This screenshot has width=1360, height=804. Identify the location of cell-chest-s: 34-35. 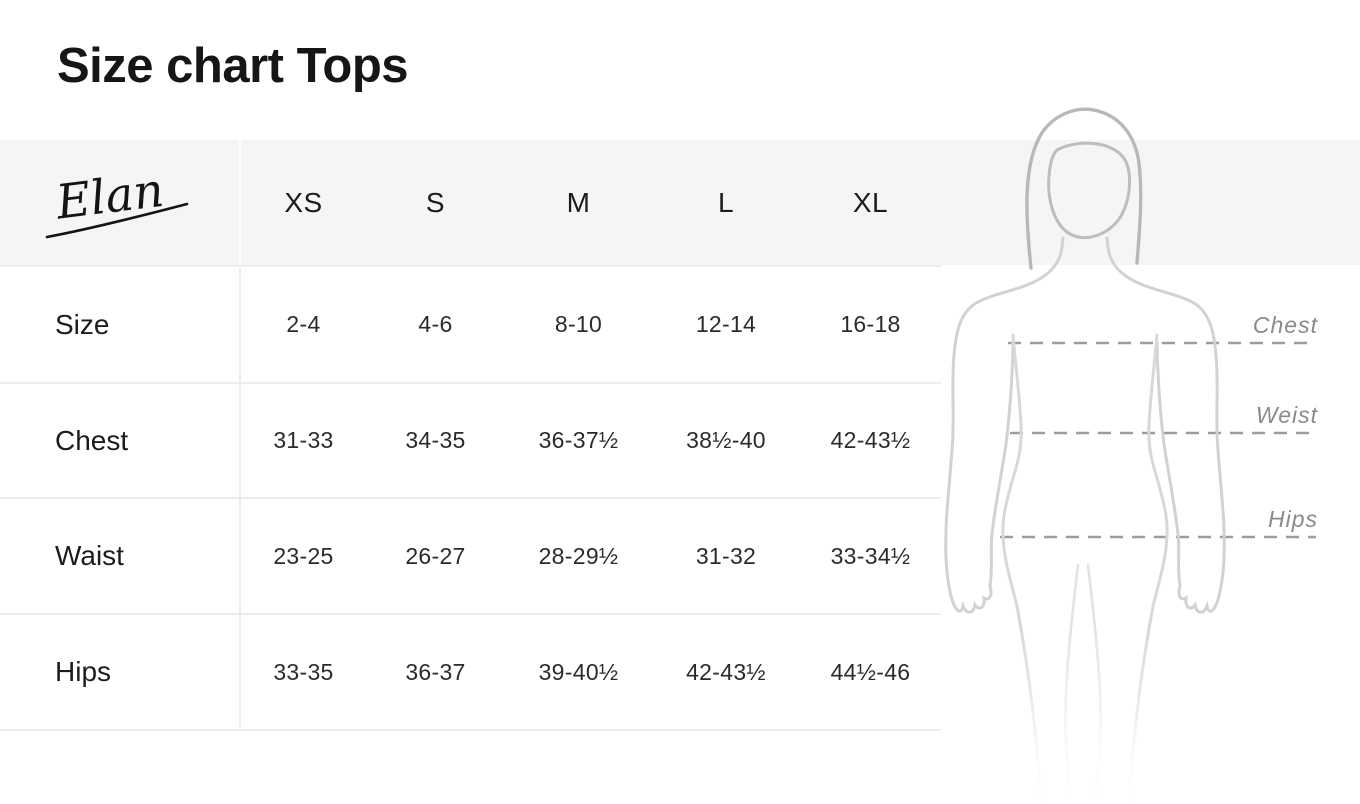
(435, 440).